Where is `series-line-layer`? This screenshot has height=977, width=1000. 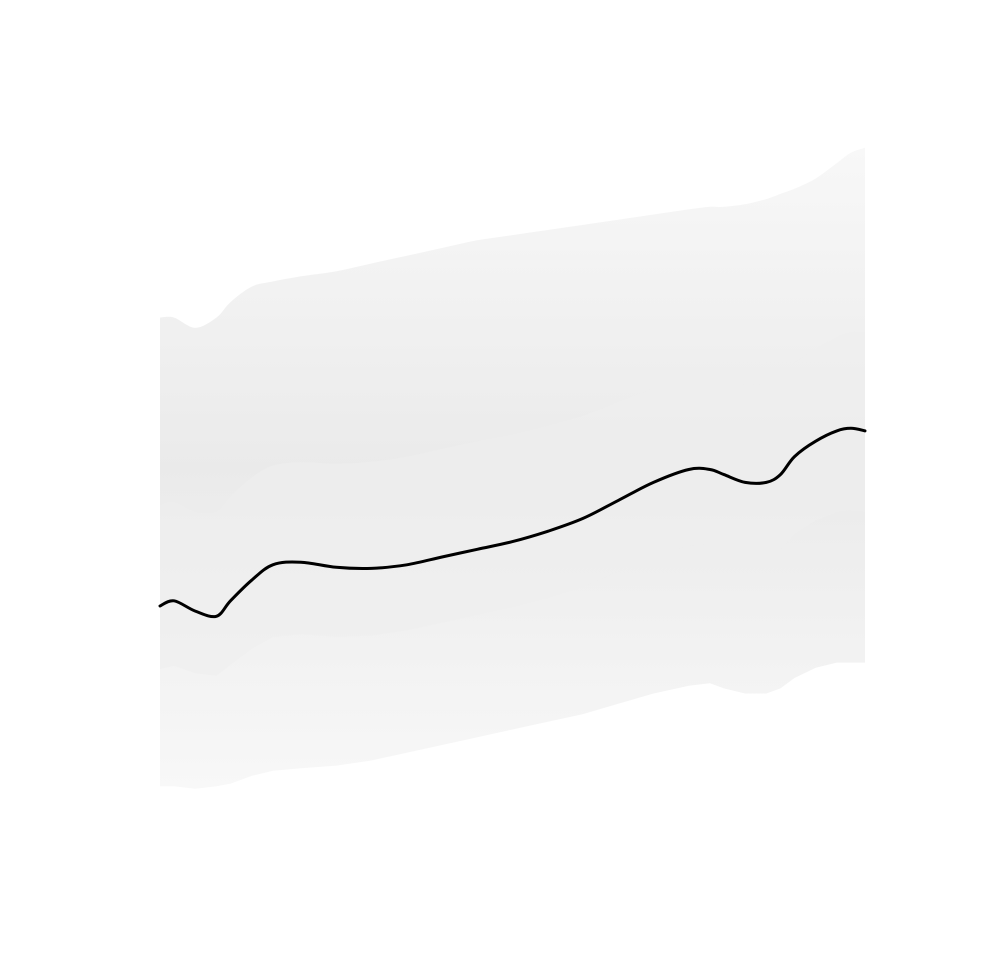
series-line-layer is located at coordinates (512, 522).